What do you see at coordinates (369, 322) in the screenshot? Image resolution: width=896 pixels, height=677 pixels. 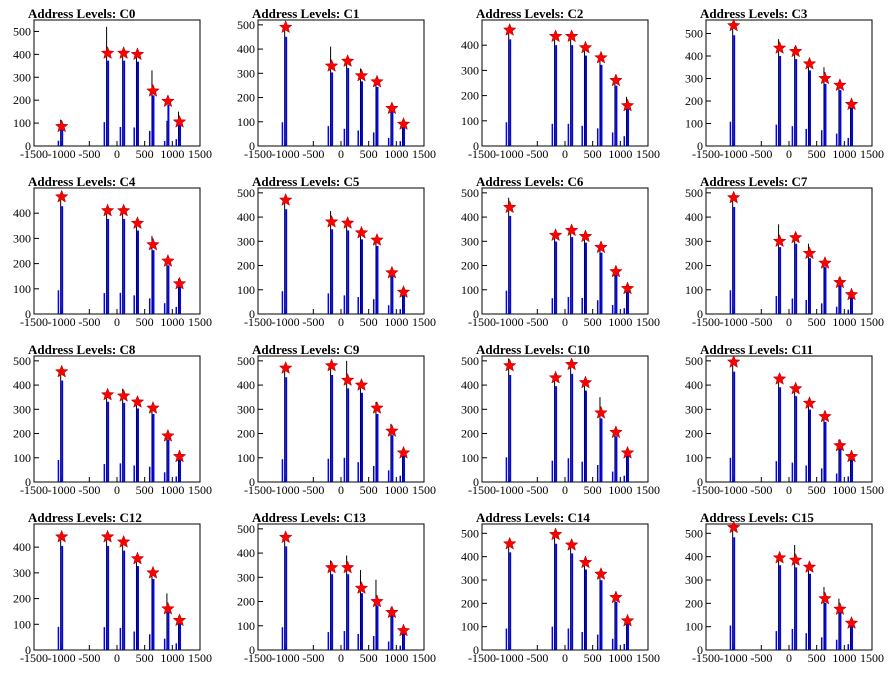 I see `x-tick-label: 500` at bounding box center [369, 322].